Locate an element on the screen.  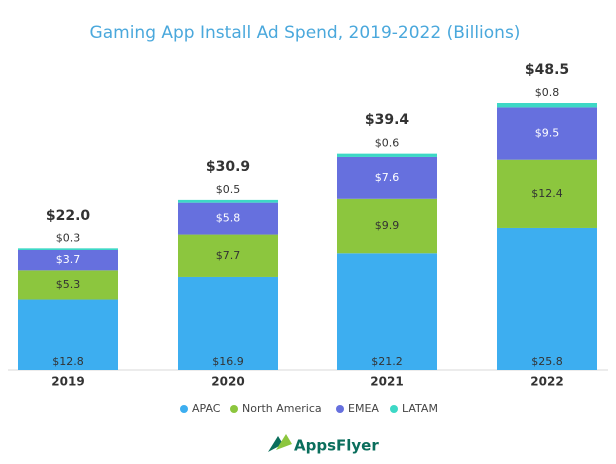
x-tick-label: 2022 is located at coordinates (546, 382).